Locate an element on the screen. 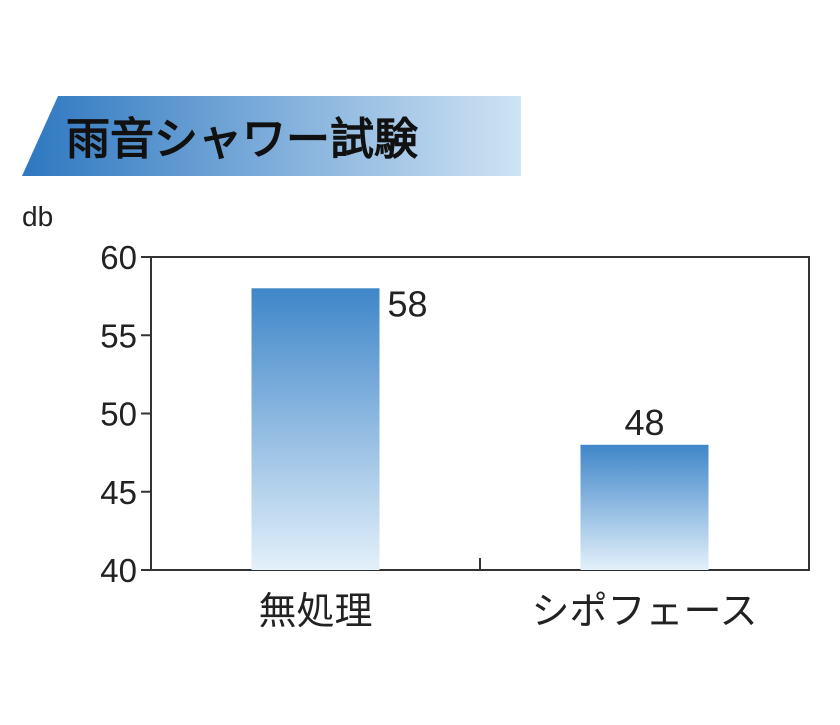  y-tick-label: 60 is located at coordinates (118, 257).